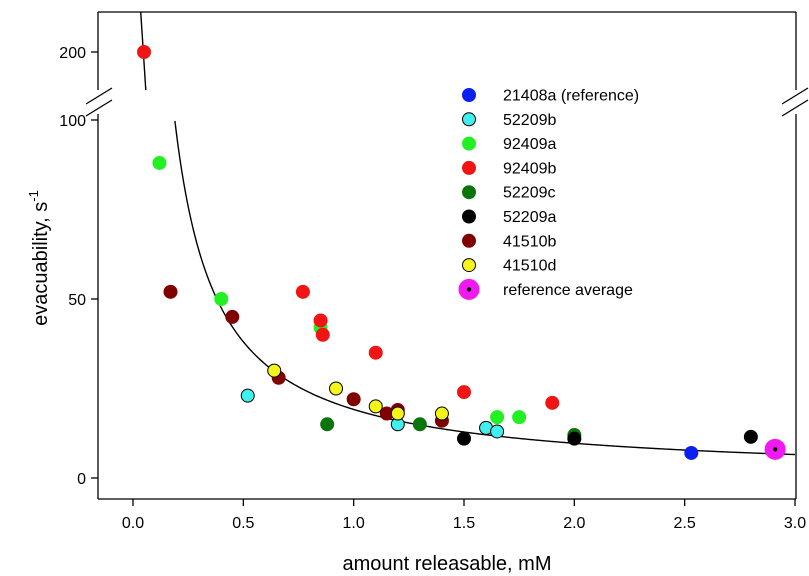 This screenshot has width=809, height=576. What do you see at coordinates (464, 523) in the screenshot?
I see `x-tick-label: 1.5` at bounding box center [464, 523].